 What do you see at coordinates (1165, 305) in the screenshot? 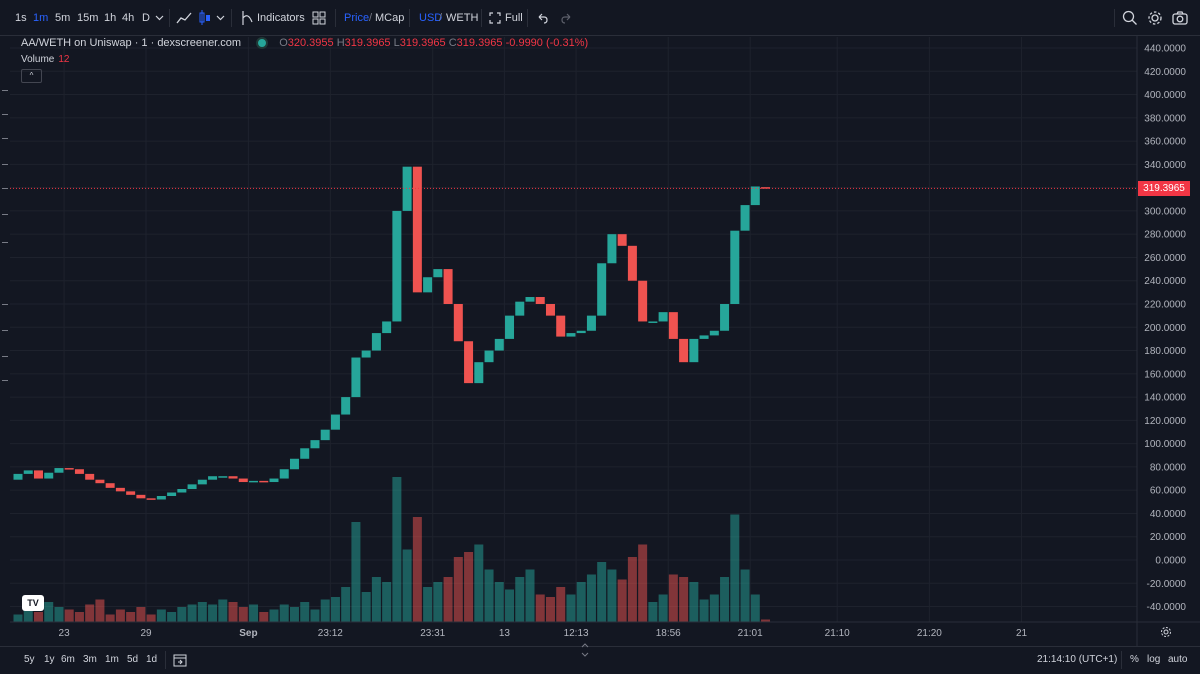
I see `y-tick-label: 220.0000` at bounding box center [1165, 305].